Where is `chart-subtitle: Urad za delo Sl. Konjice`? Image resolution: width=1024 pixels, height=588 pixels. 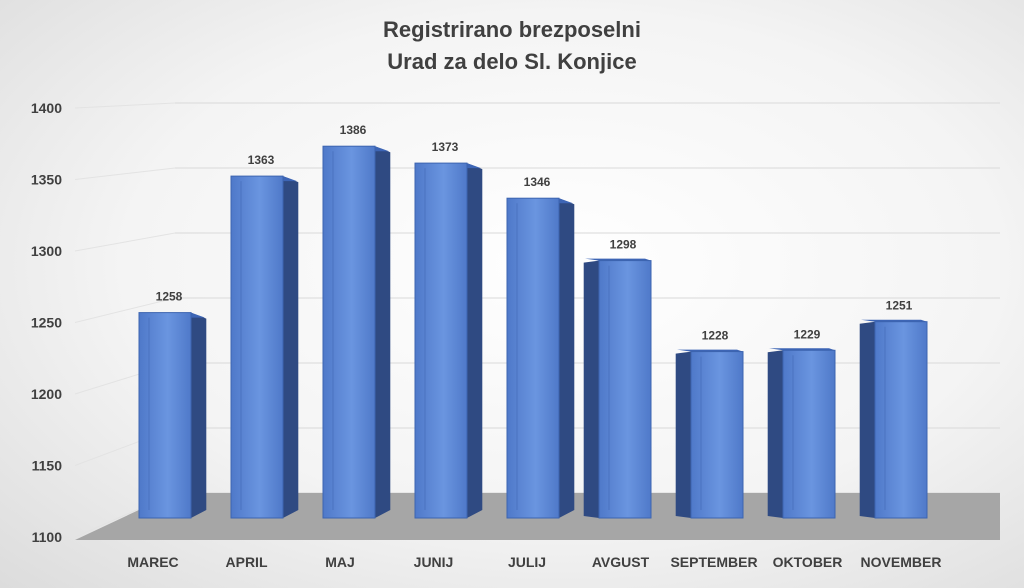
chart-subtitle: Urad za delo Sl. Konjice is located at coordinates (512, 61).